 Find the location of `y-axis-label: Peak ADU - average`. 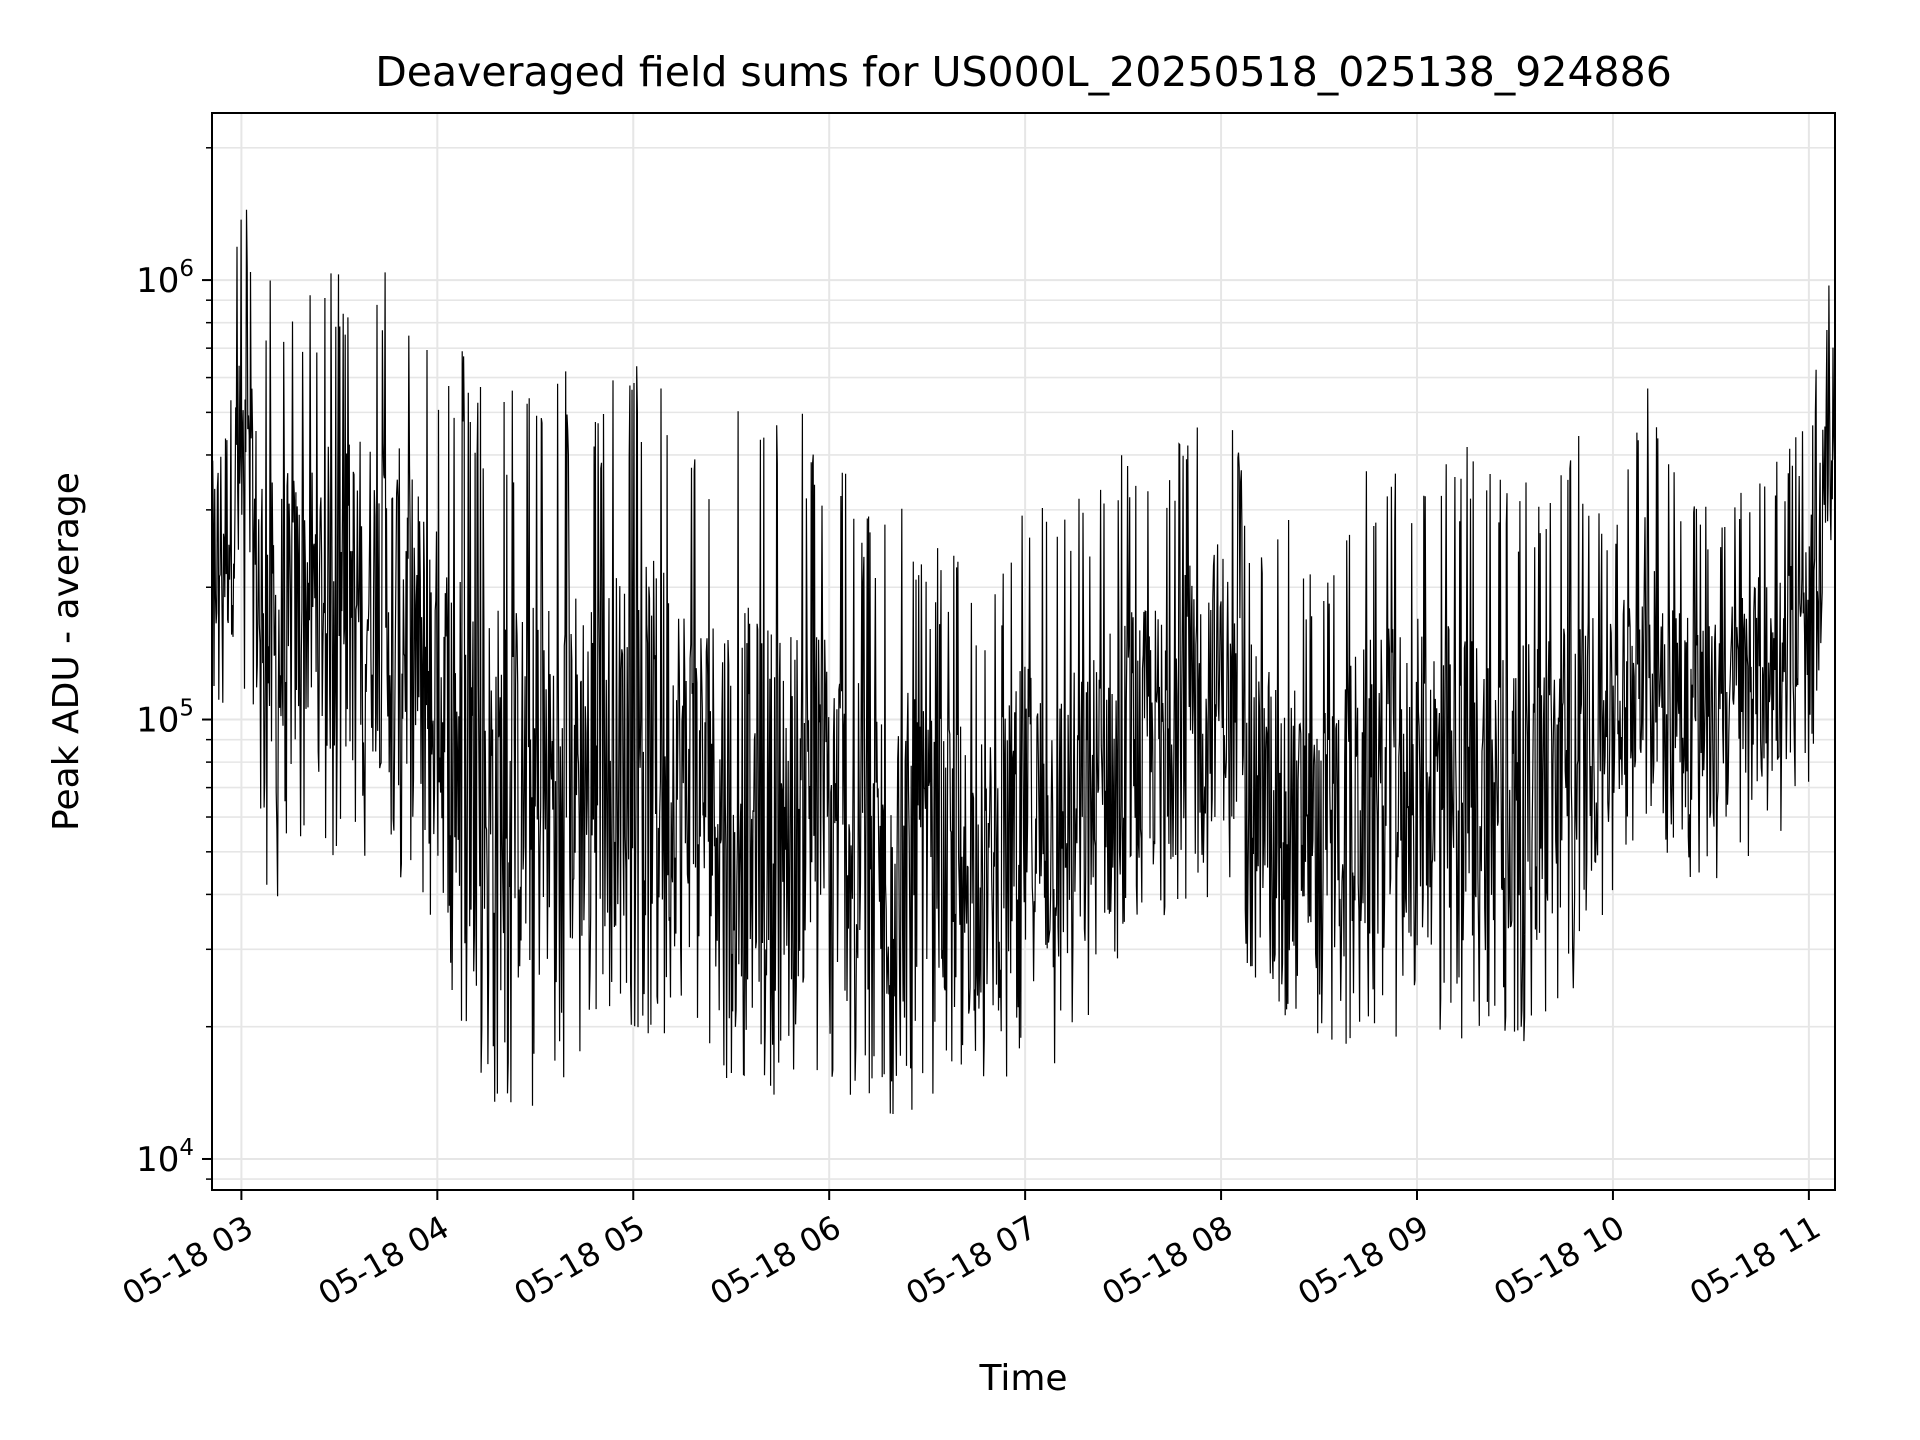

y-axis-label: Peak ADU - average is located at coordinates (66, 651).